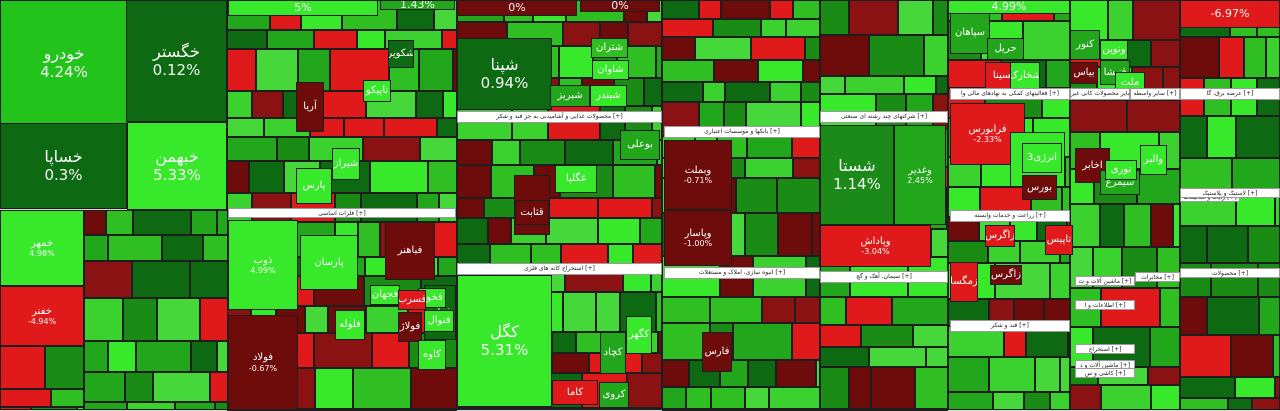 The image size is (1280, 411). What do you see at coordinates (576, 179) in the screenshot?
I see `stock-tile: غگلپا` at bounding box center [576, 179].